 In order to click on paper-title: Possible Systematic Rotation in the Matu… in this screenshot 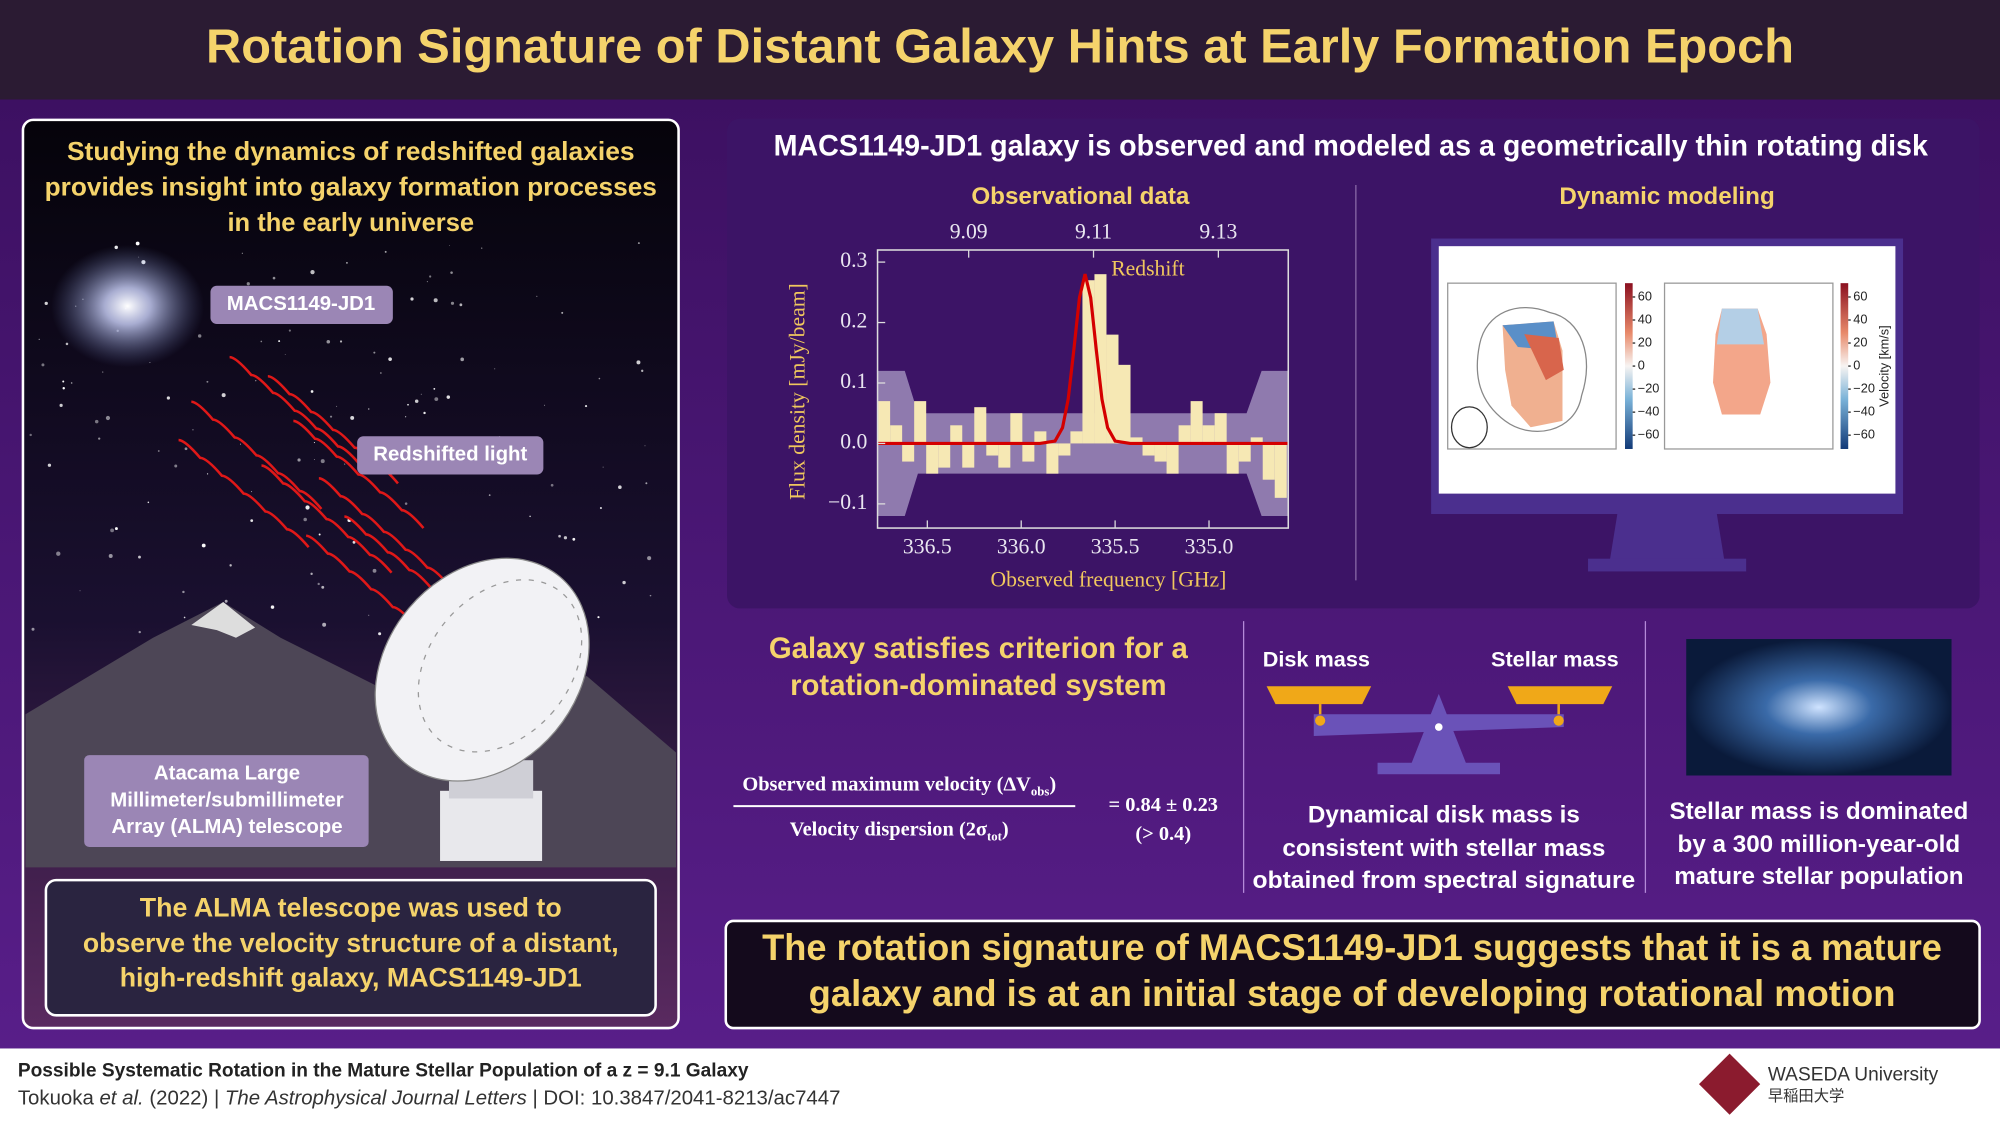, I will do `click(383, 1070)`.